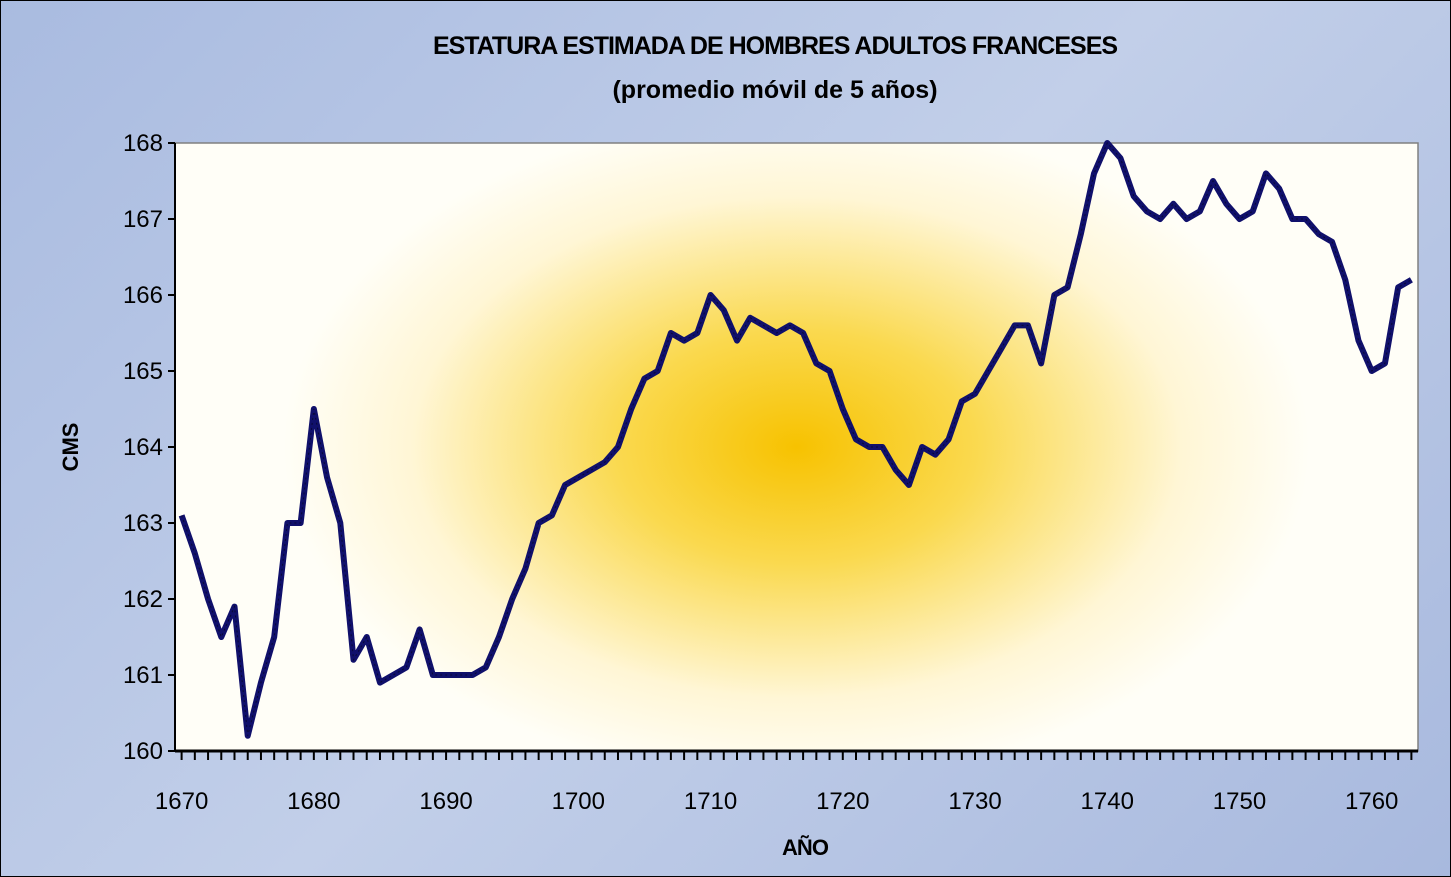 This screenshot has width=1451, height=877. What do you see at coordinates (313, 801) in the screenshot?
I see `x-tick-label: 1680` at bounding box center [313, 801].